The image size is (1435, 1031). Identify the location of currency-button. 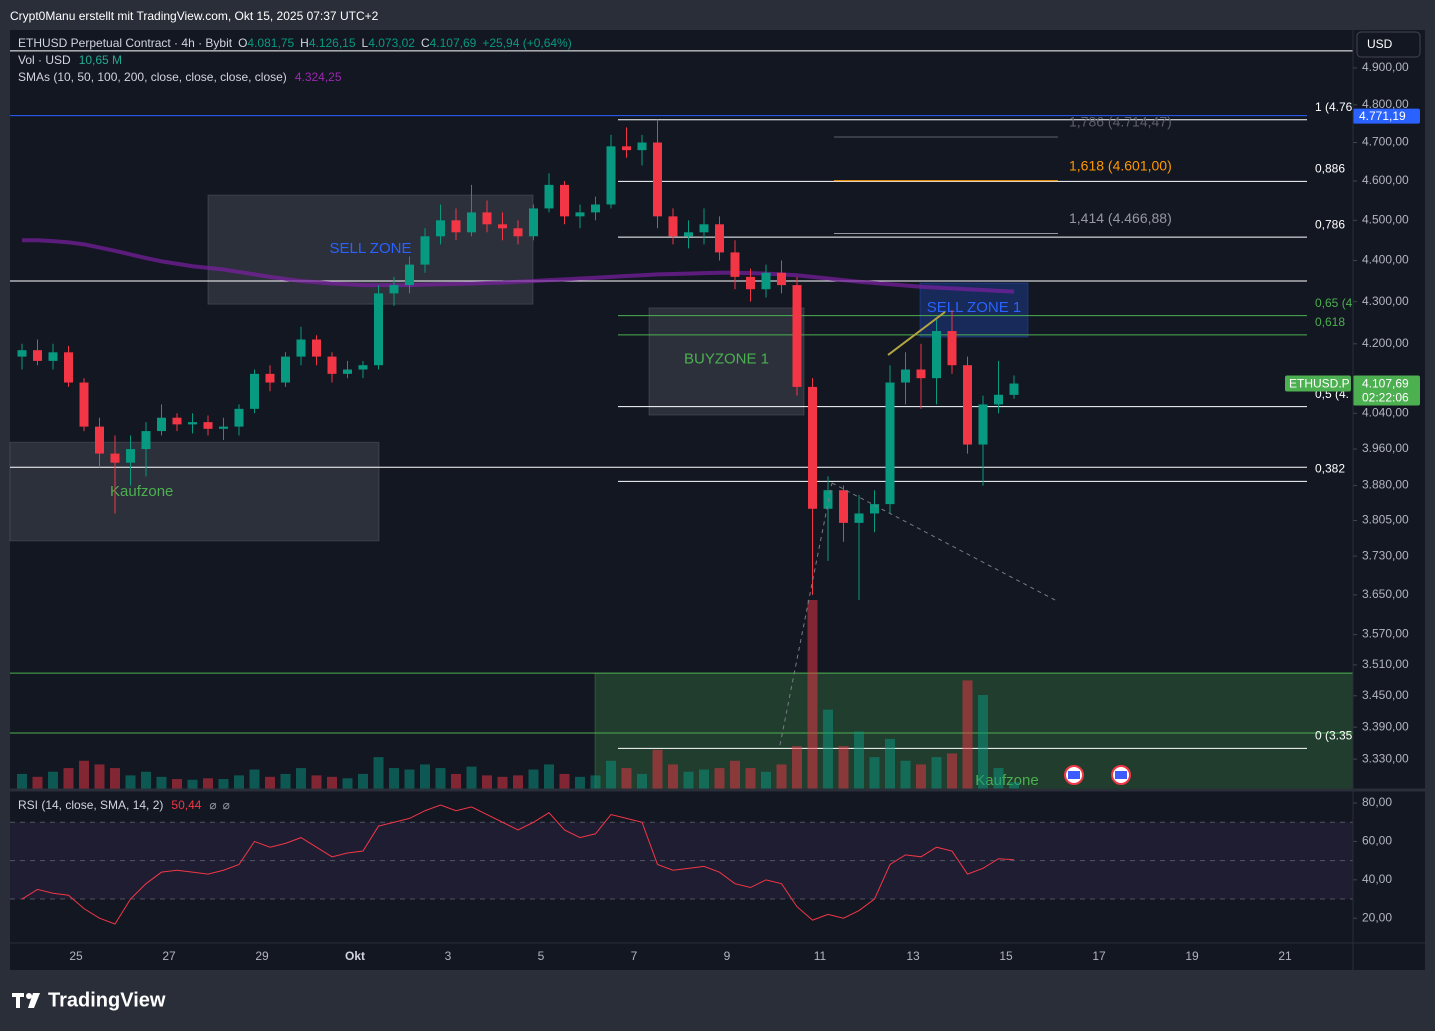
(1388, 44).